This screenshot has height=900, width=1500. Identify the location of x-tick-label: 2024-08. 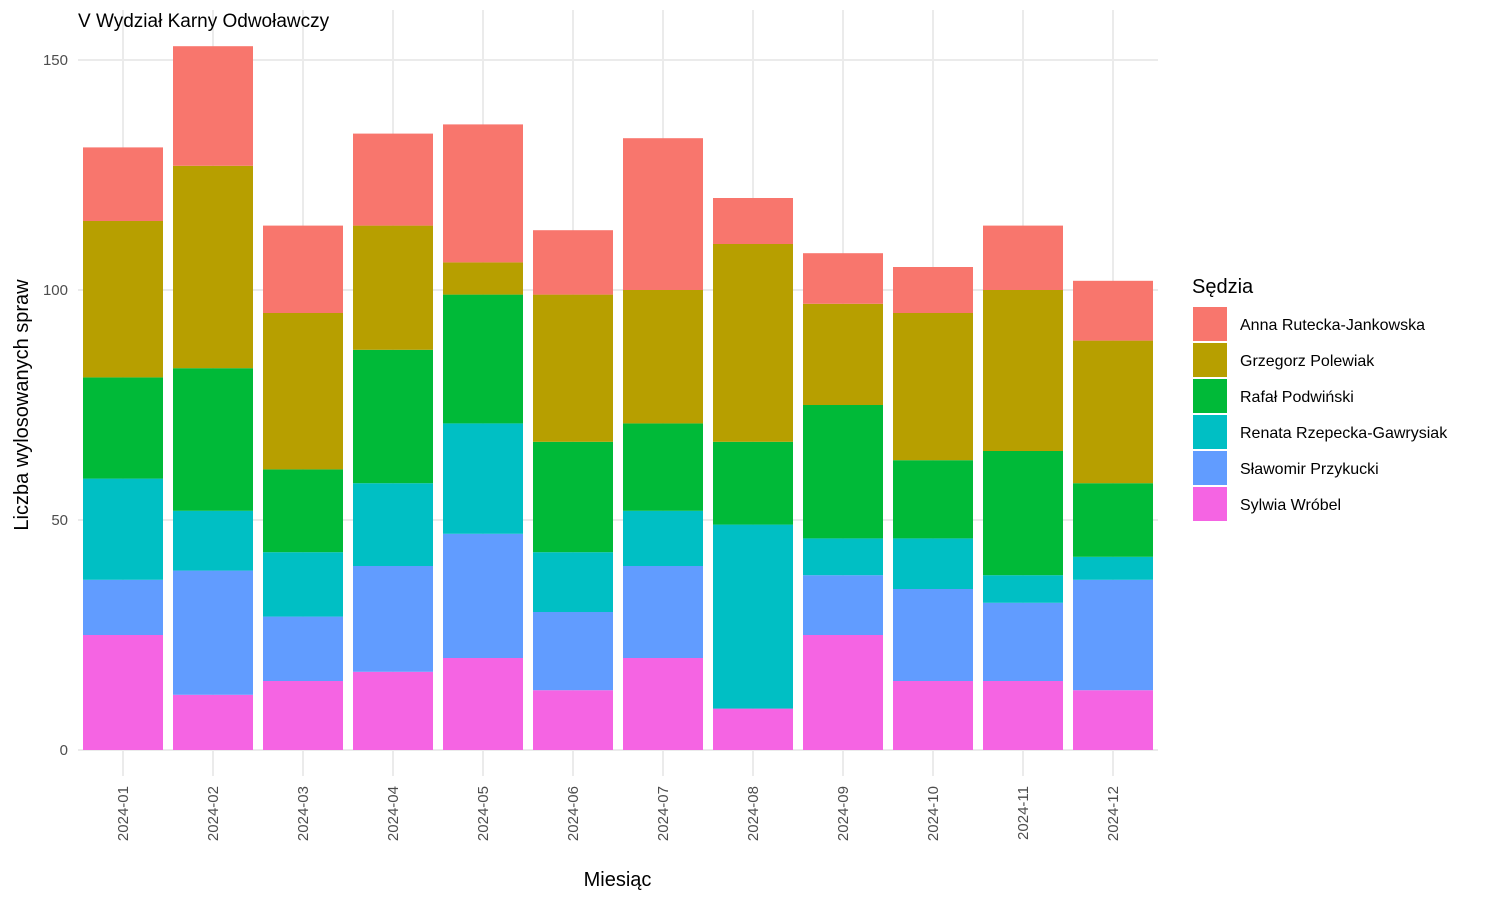
(753, 813).